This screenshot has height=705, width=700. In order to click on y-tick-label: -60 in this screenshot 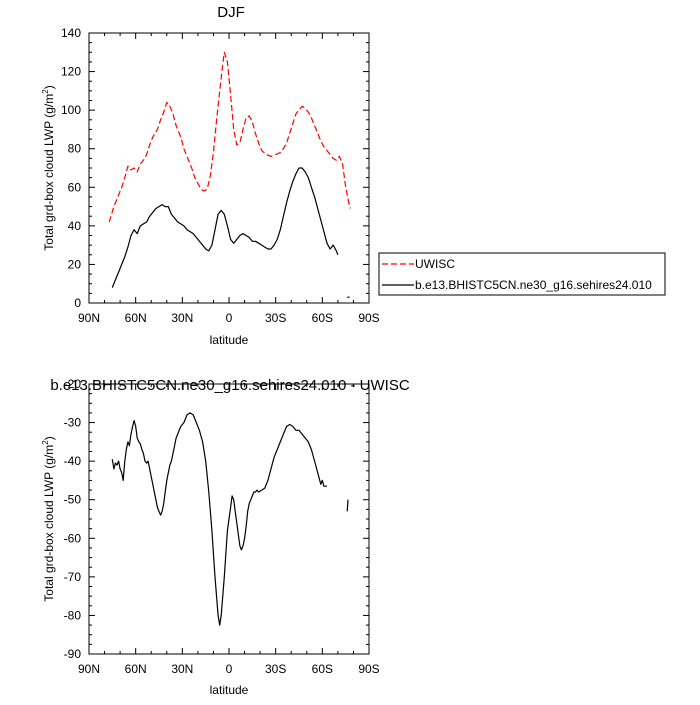, I will do `click(73, 538)`.